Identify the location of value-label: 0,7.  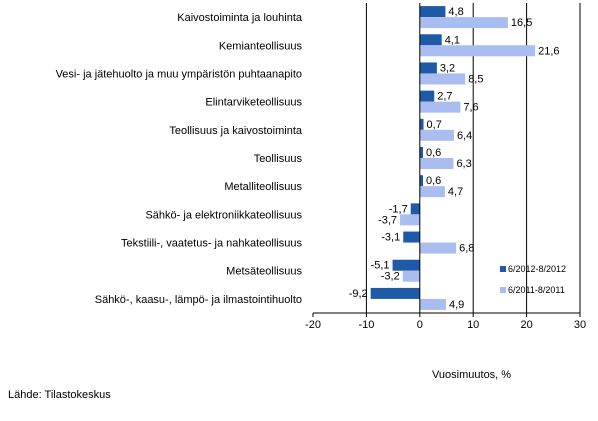
(434, 125).